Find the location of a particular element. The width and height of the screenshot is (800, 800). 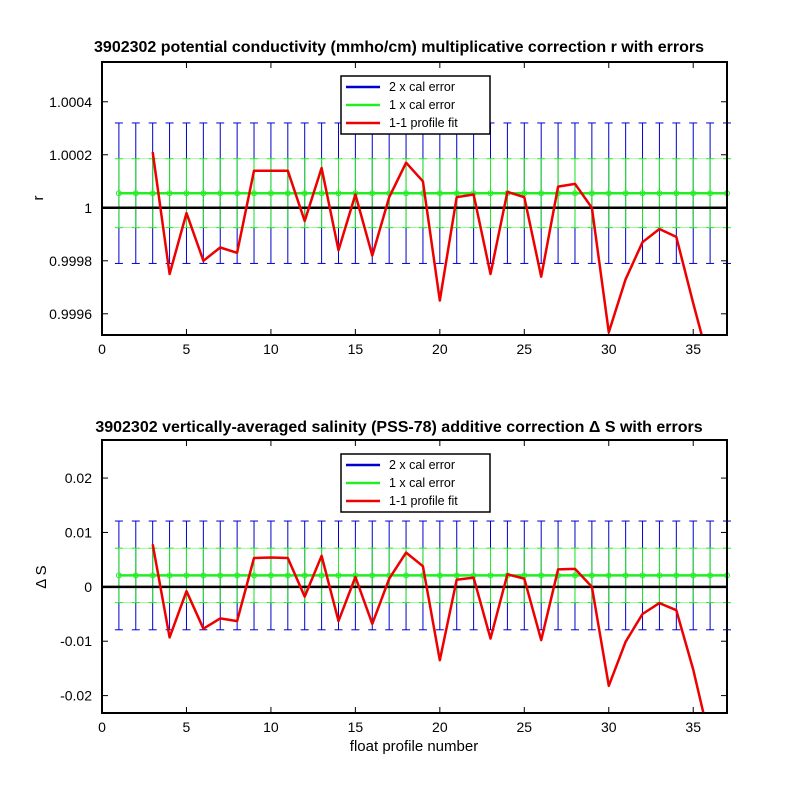

panel1-y-tick-label: 1 is located at coordinates (88, 208).